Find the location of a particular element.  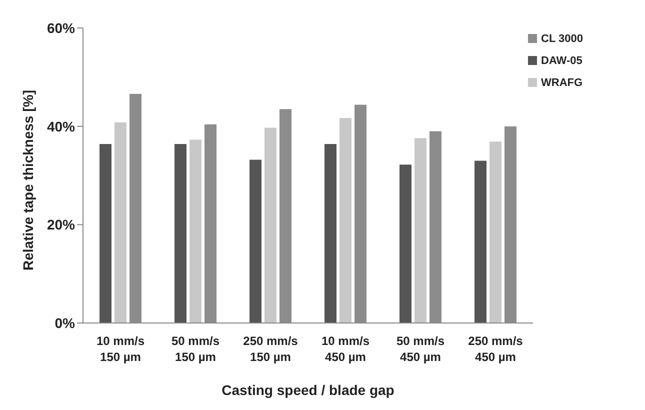

y-tick-label: 0% is located at coordinates (65, 322).